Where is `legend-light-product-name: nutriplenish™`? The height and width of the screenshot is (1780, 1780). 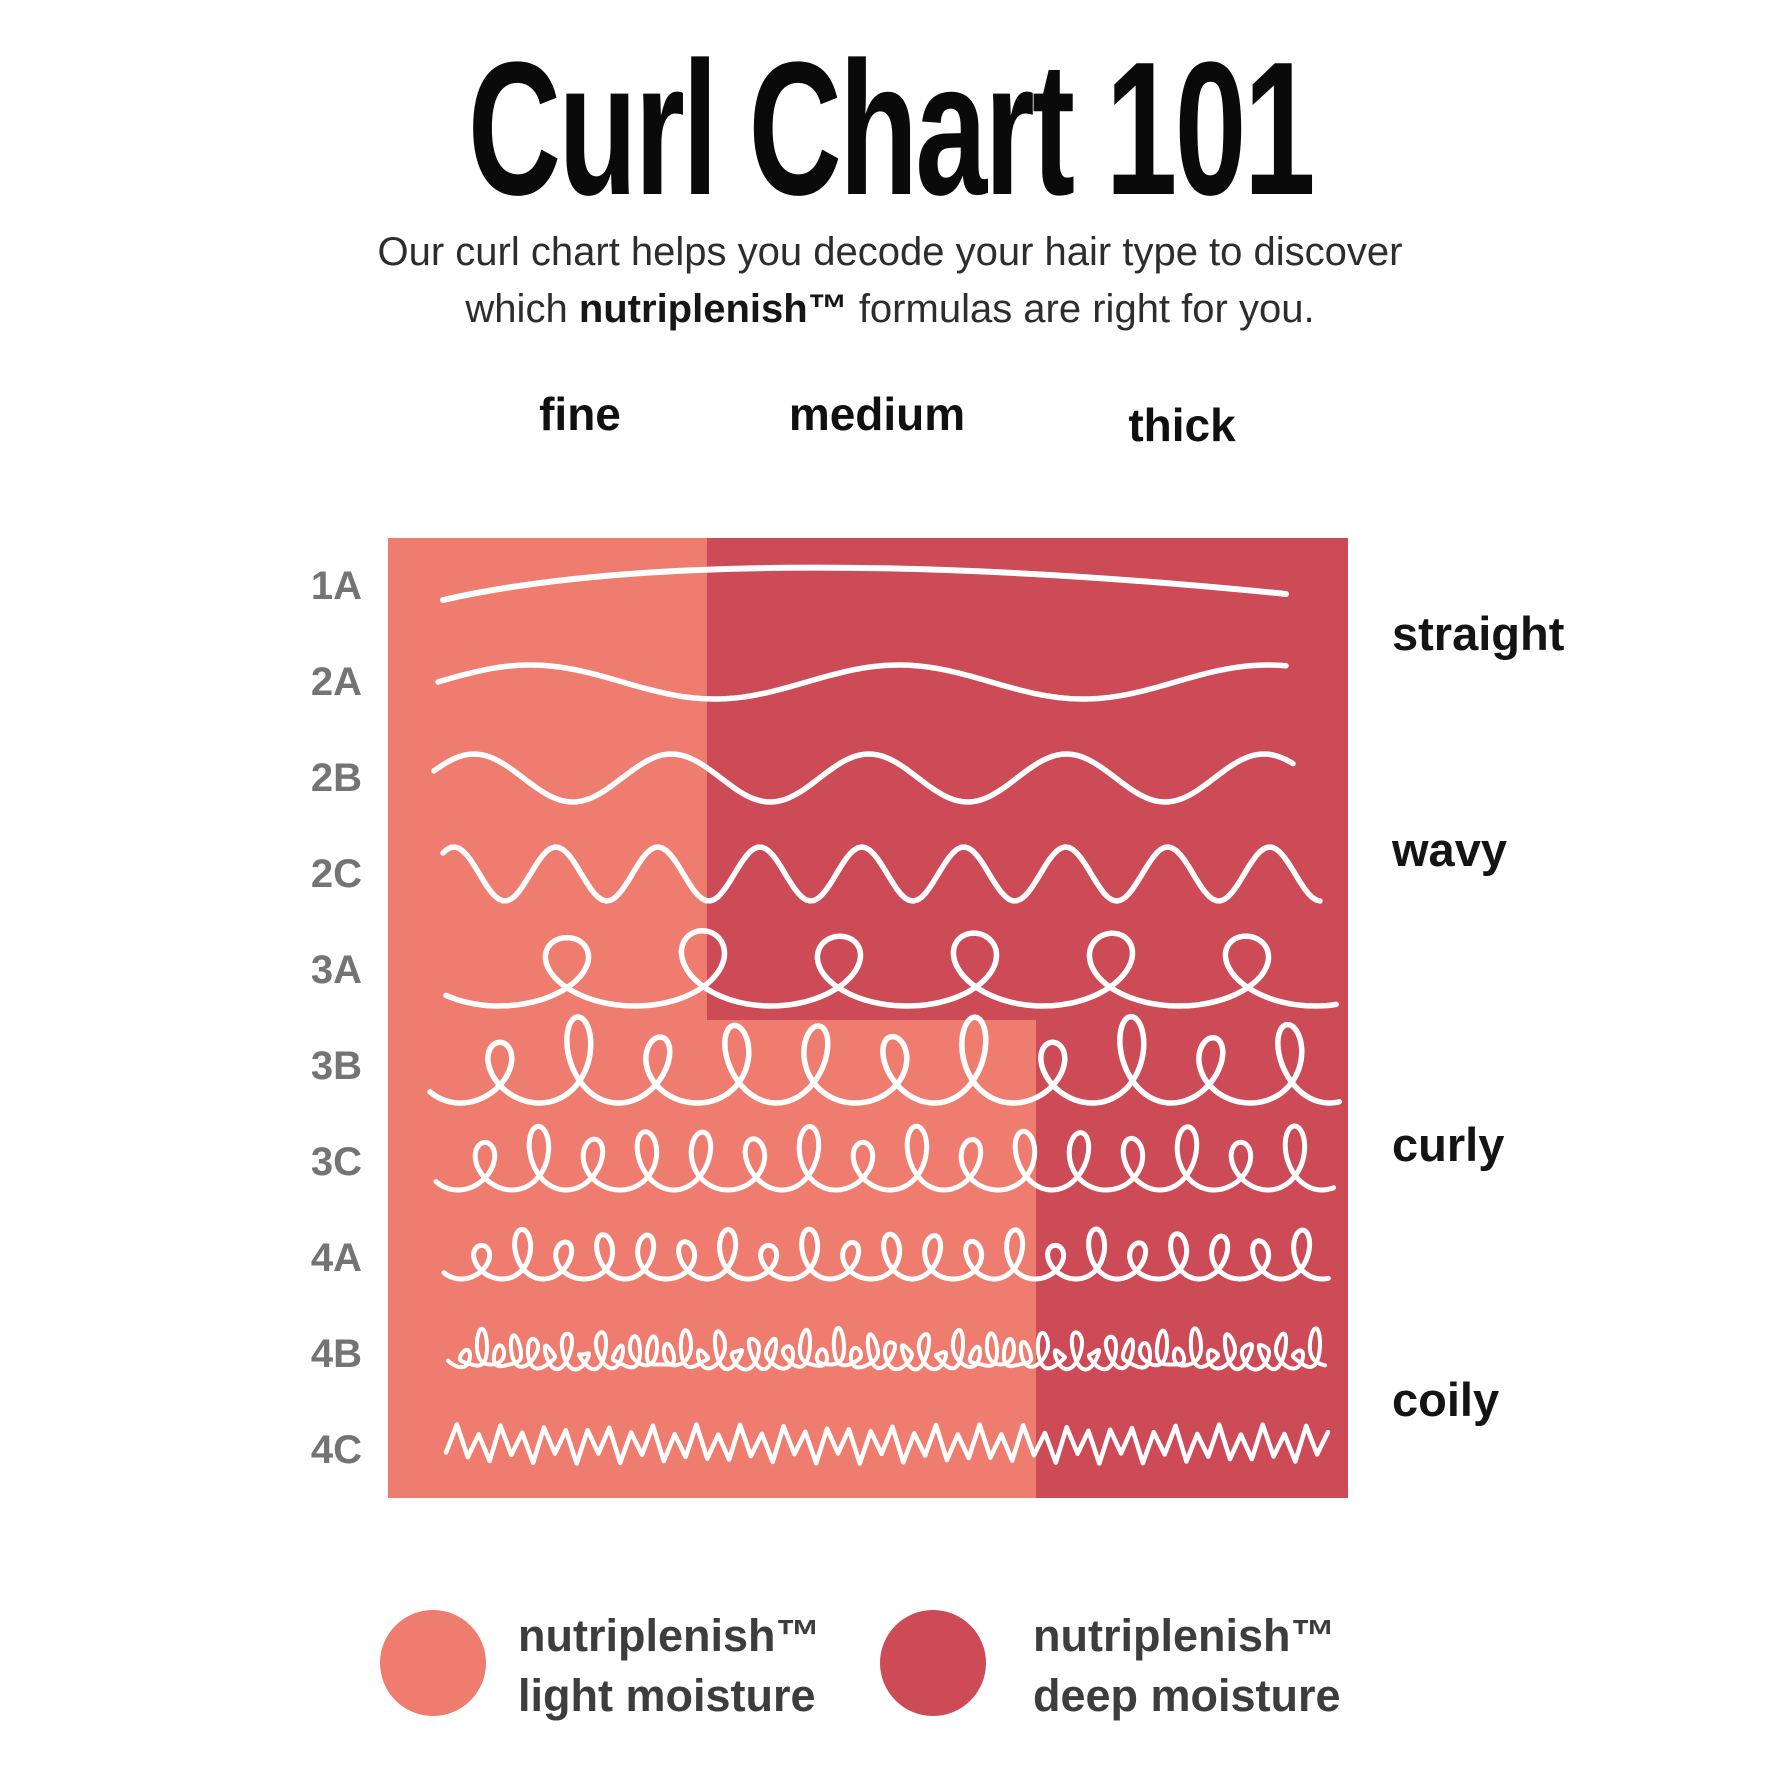
legend-light-product-name: nutriplenish™ is located at coordinates (669, 1635).